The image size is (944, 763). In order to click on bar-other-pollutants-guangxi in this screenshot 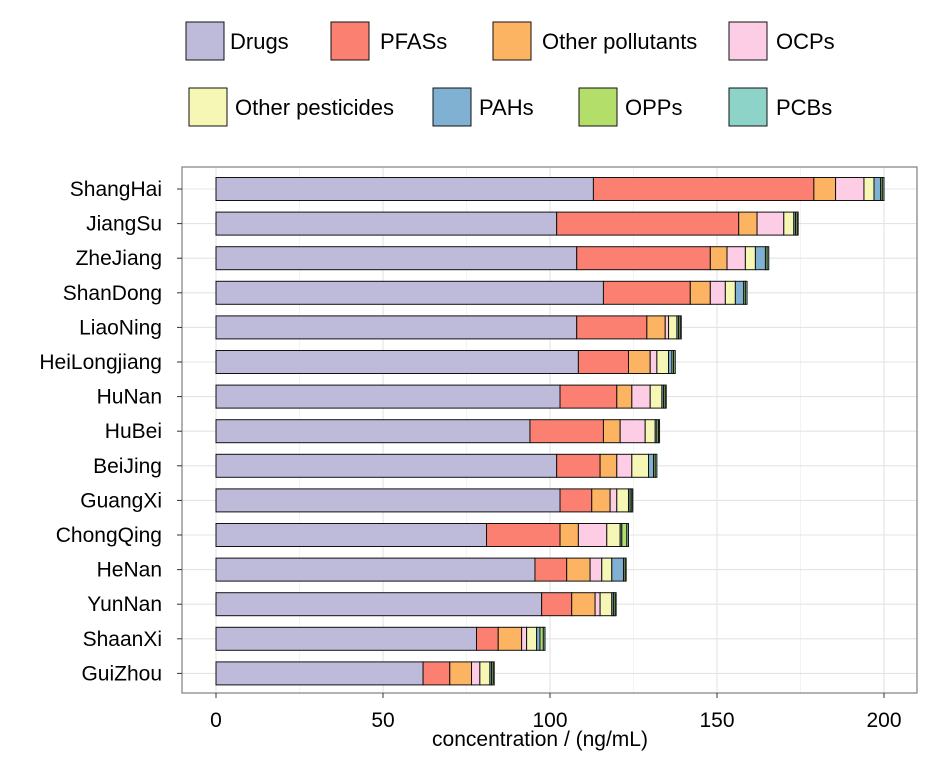, I will do `click(601, 500)`.